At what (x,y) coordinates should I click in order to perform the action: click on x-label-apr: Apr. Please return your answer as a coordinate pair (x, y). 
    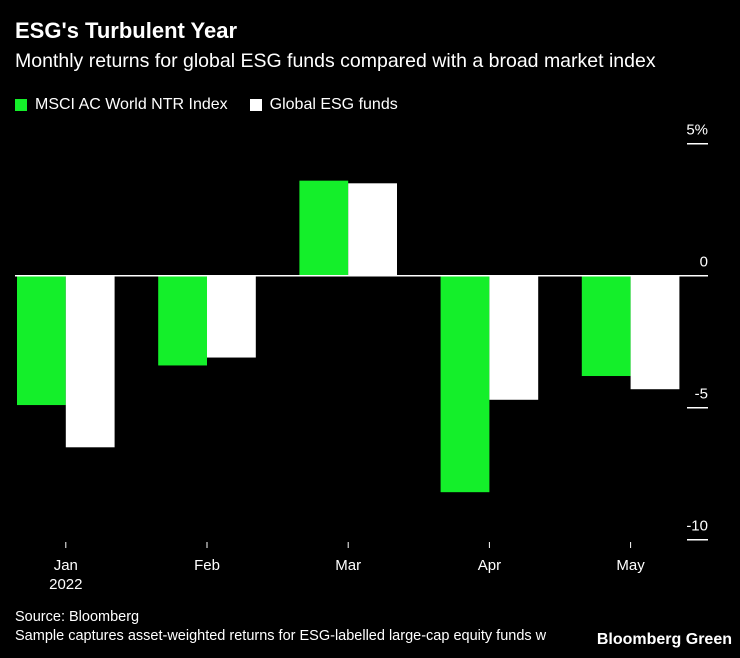
    Looking at the image, I should click on (489, 565).